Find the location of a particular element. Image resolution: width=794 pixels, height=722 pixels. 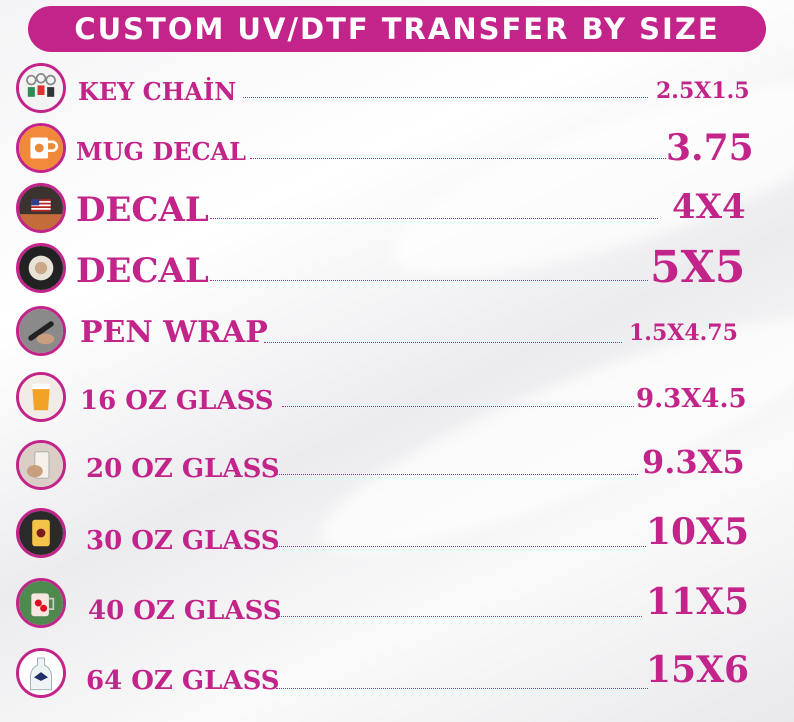

can-glass-icon is located at coordinates (41, 533).